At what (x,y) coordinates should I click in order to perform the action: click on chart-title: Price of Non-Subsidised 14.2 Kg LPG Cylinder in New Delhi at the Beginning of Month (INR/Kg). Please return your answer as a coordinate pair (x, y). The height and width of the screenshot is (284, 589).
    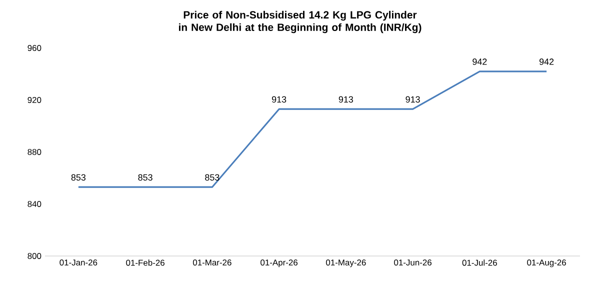
    Looking at the image, I should click on (300, 22).